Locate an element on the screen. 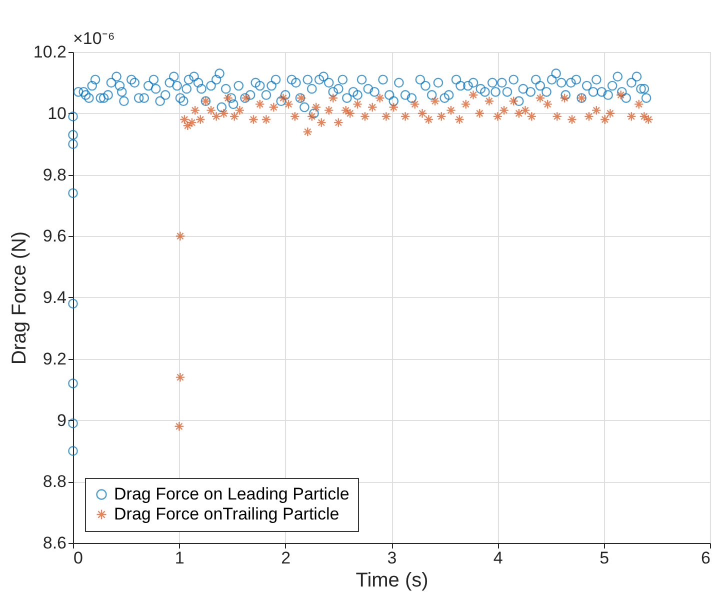 Image resolution: width=725 pixels, height=596 pixels. x-axis-title: Time (s) is located at coordinates (392, 581).